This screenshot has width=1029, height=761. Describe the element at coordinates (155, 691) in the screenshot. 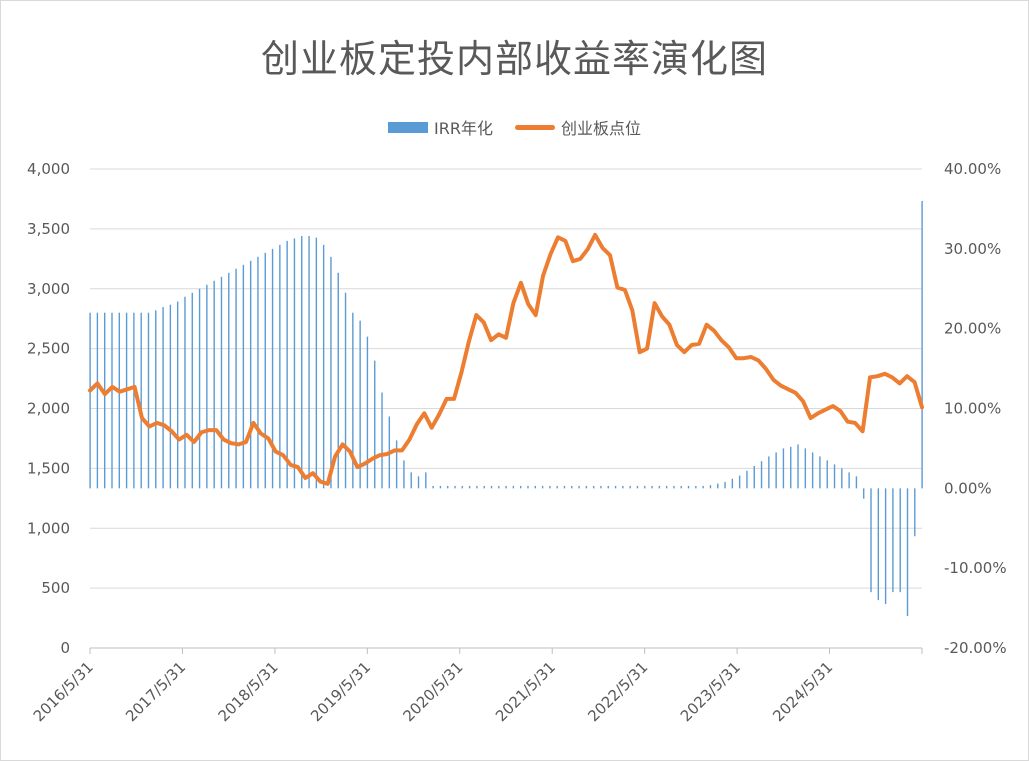

I see `x-tick-label: 2017/5/31` at that location.